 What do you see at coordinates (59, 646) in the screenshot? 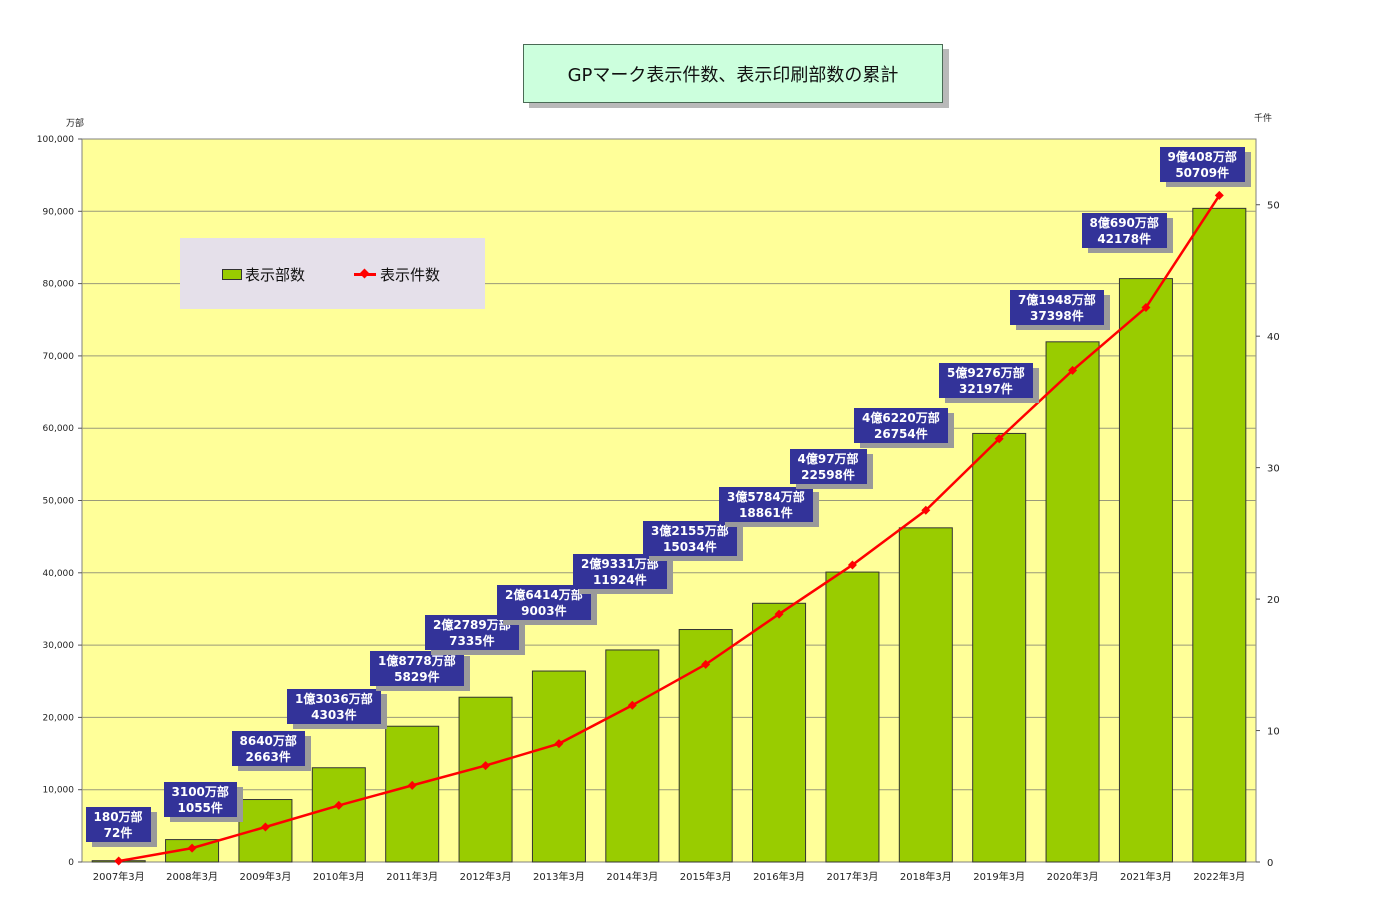
I see `left-axis-tick-label: 30,000` at bounding box center [59, 646].